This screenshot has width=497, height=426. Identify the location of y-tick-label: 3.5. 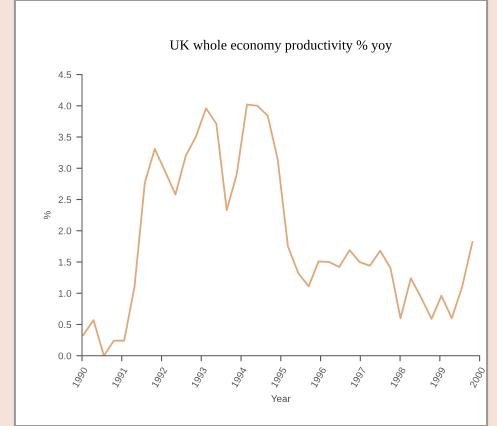
(65, 137).